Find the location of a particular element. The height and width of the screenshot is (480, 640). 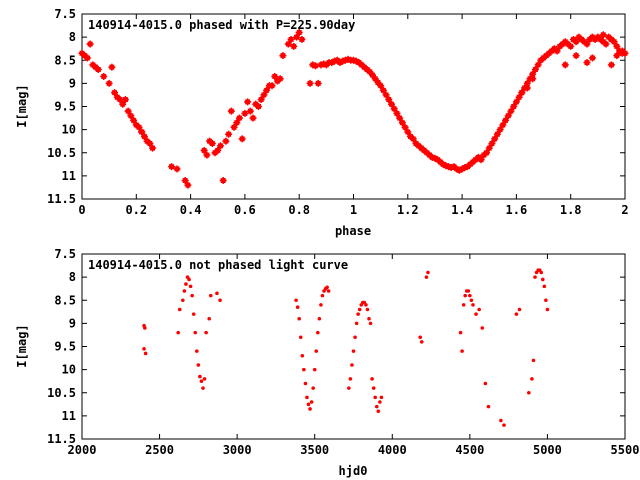

top-ytick-label: 11.5 is located at coordinates (61, 199).